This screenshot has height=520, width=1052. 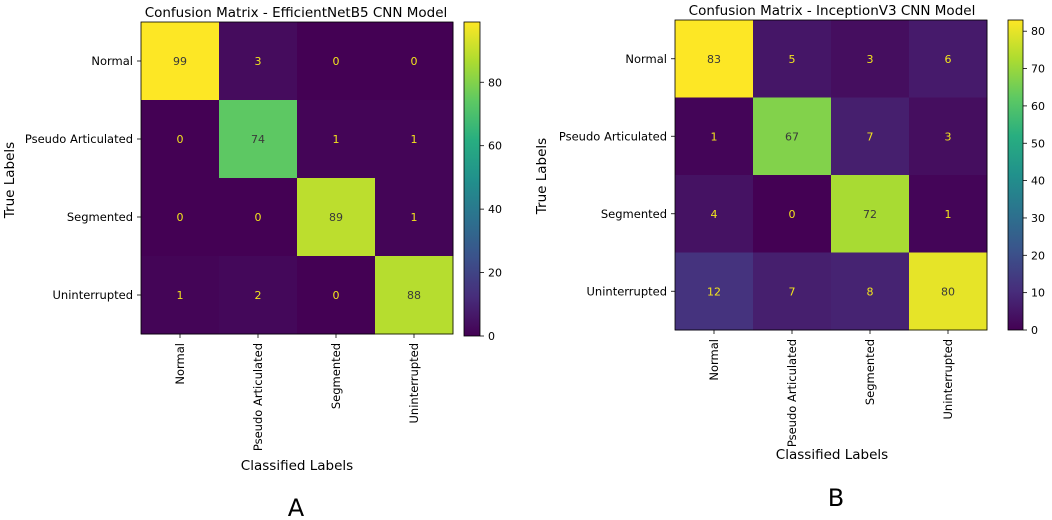 I want to click on panel-a-colorbar-tick-label: 40, so click(x=495, y=209).